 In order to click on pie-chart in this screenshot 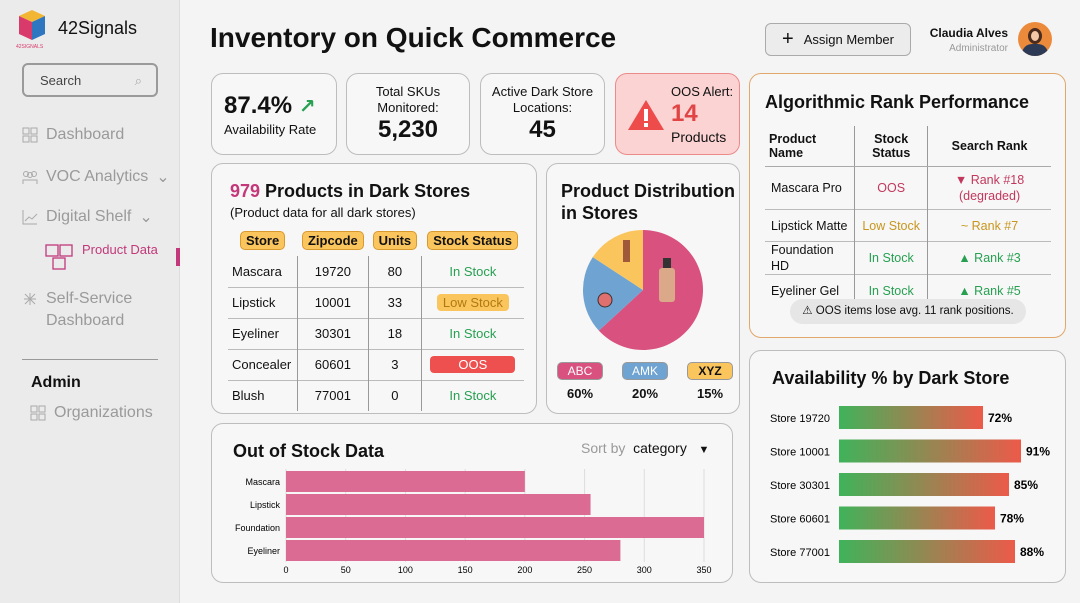, I will do `click(643, 290)`.